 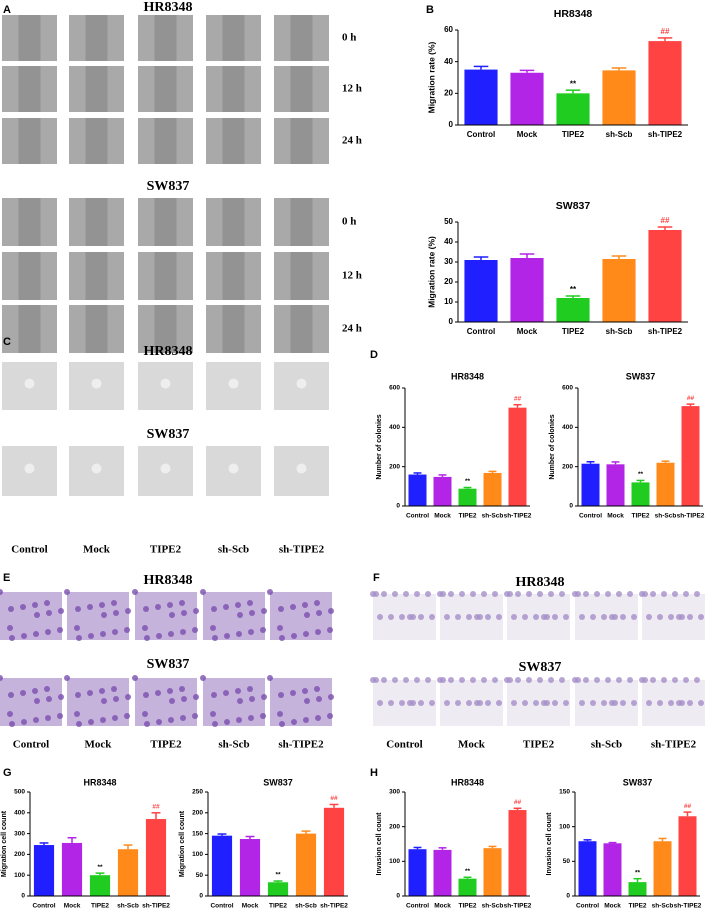 I want to click on row-label: 24 h, so click(x=352, y=141).